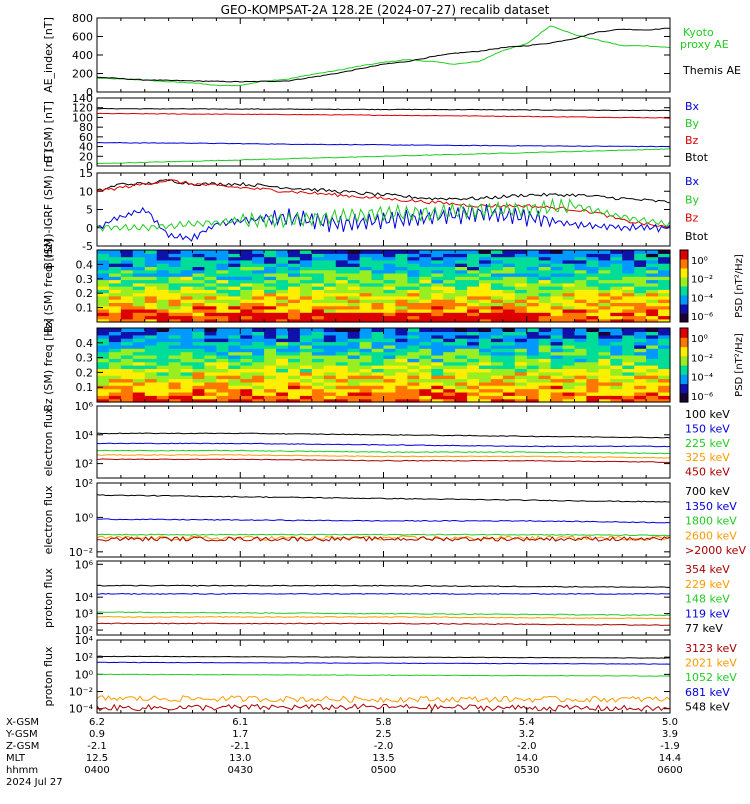 Image resolution: width=750 pixels, height=804 pixels. Describe the element at coordinates (84, 674) in the screenshot. I see `panel-8-ytick-label: 10⁰` at that location.